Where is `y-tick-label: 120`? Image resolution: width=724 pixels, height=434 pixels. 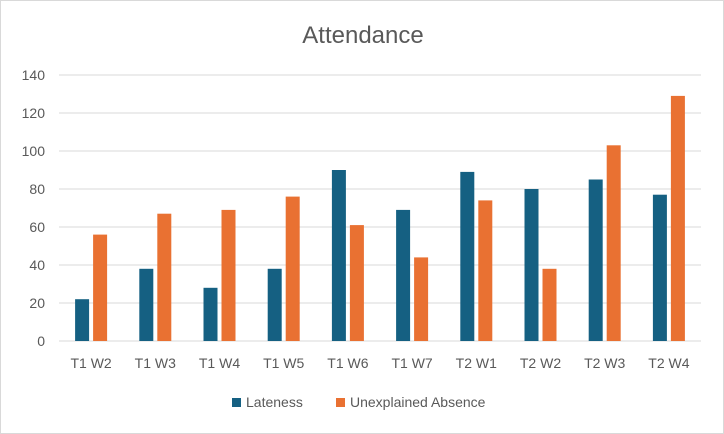
y-tick-label: 120 is located at coordinates (34, 113).